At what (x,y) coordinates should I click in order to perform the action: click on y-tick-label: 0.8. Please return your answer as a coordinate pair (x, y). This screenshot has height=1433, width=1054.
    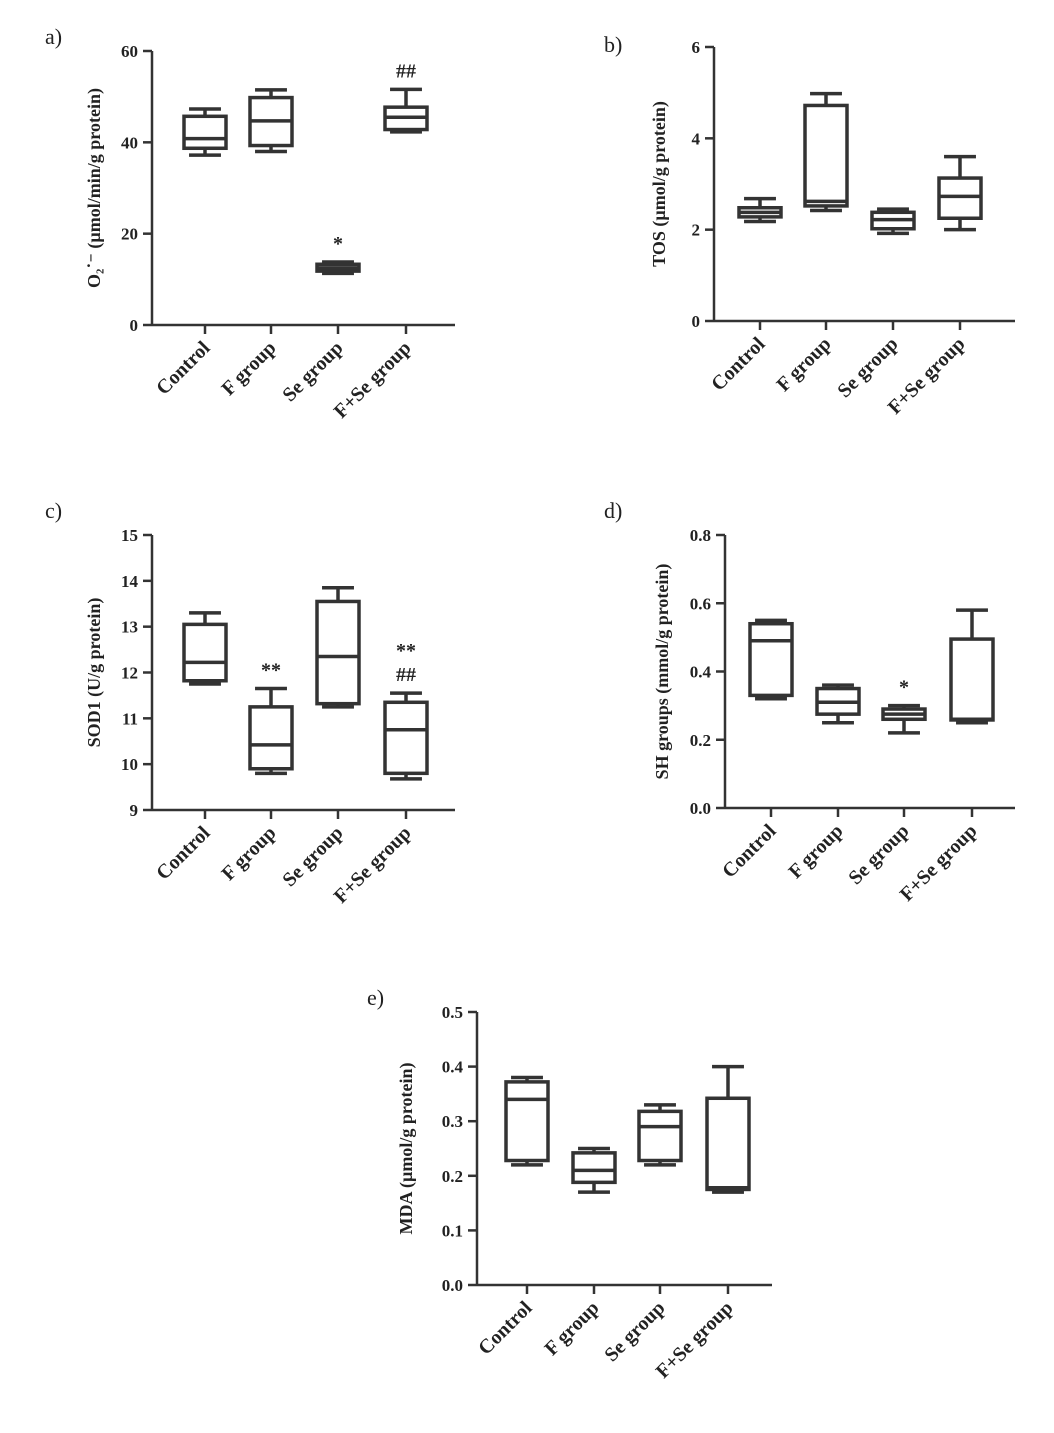
    Looking at the image, I should click on (700, 535).